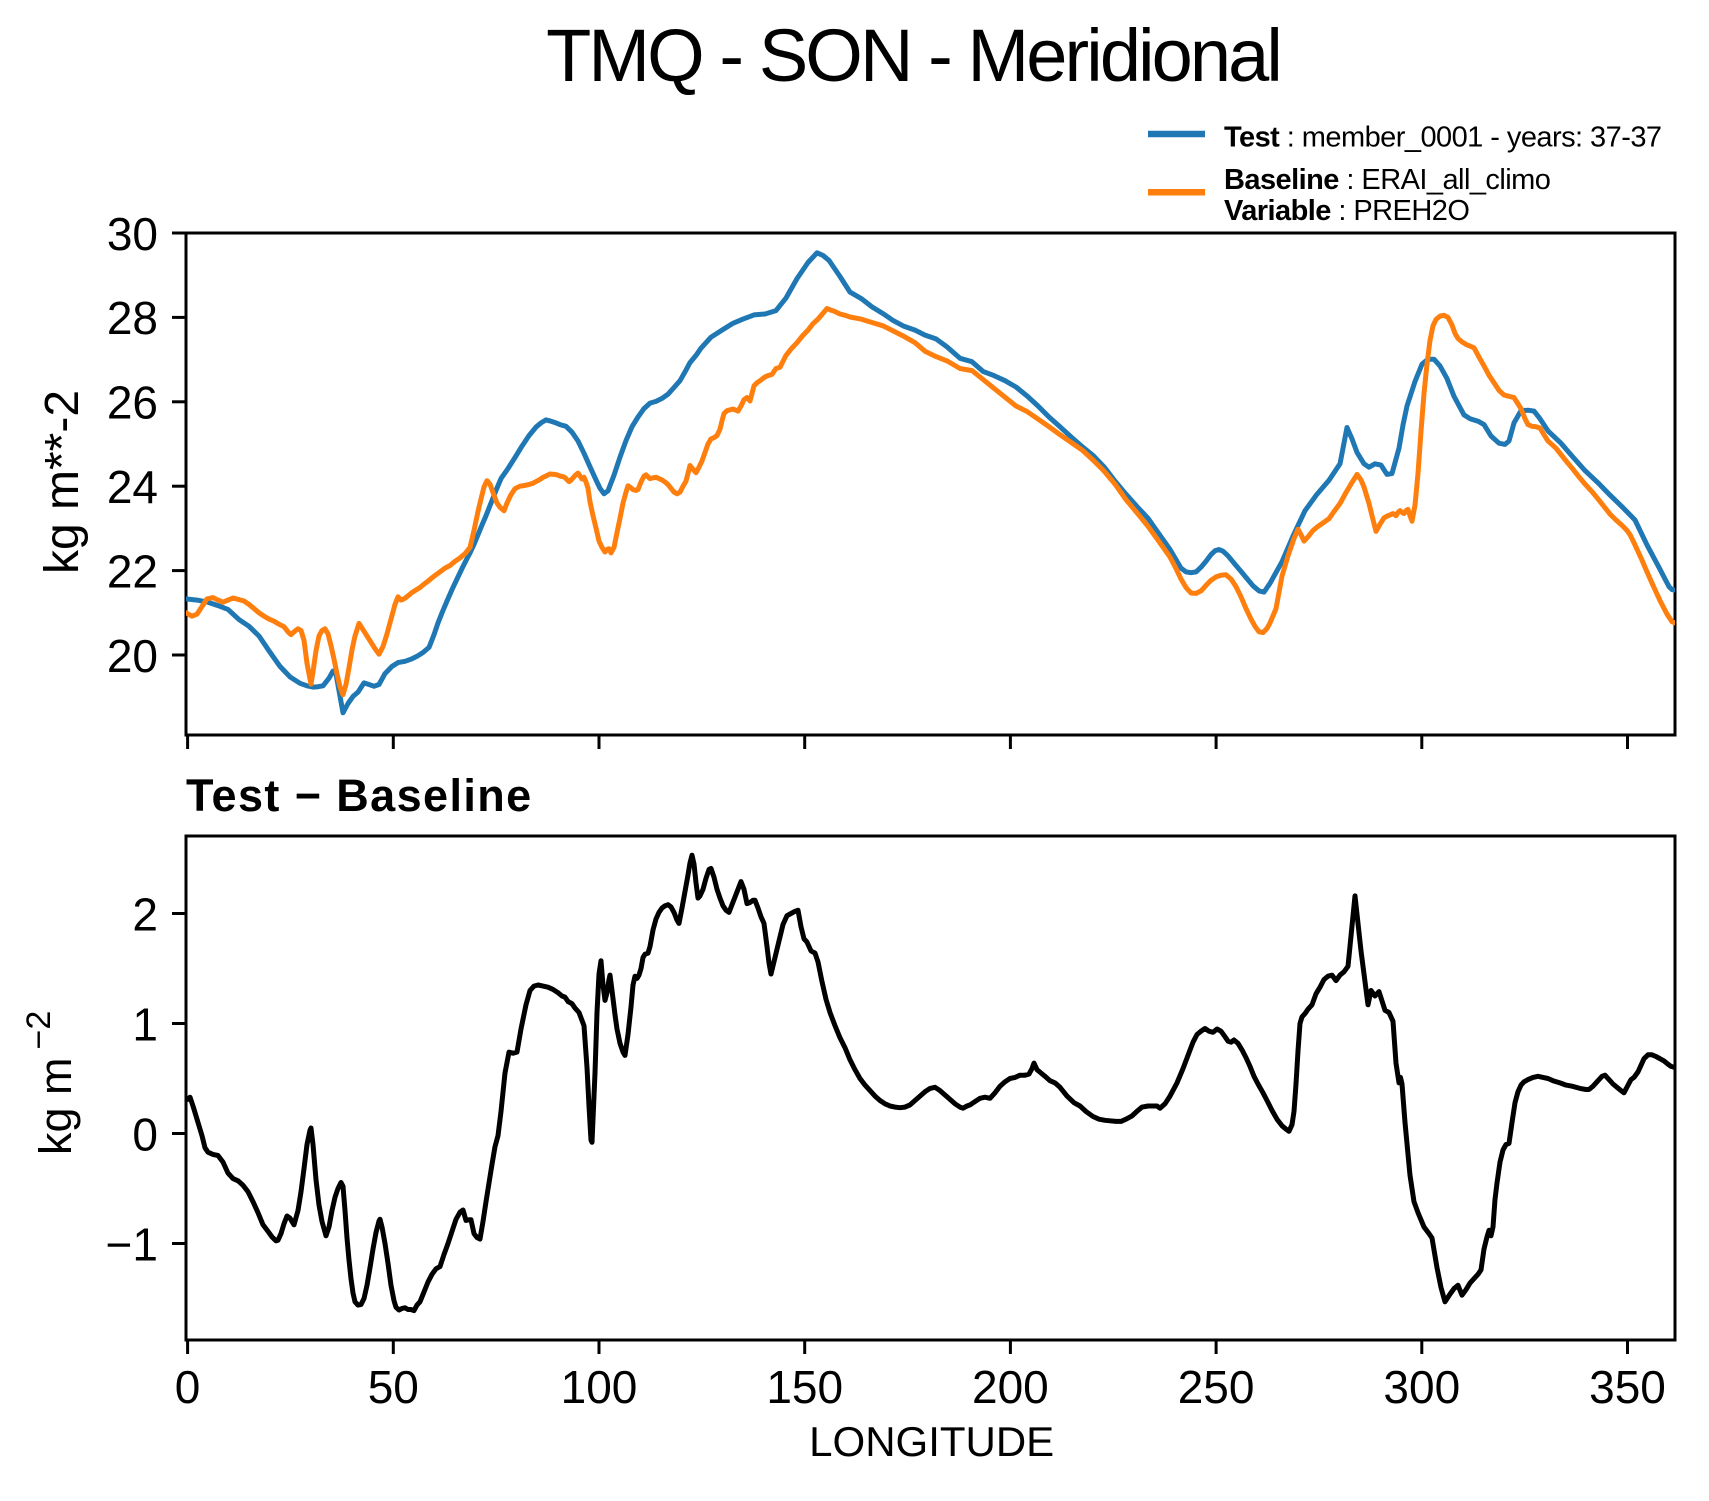  I want to click on svg-text: 250, so click(1216, 1387).